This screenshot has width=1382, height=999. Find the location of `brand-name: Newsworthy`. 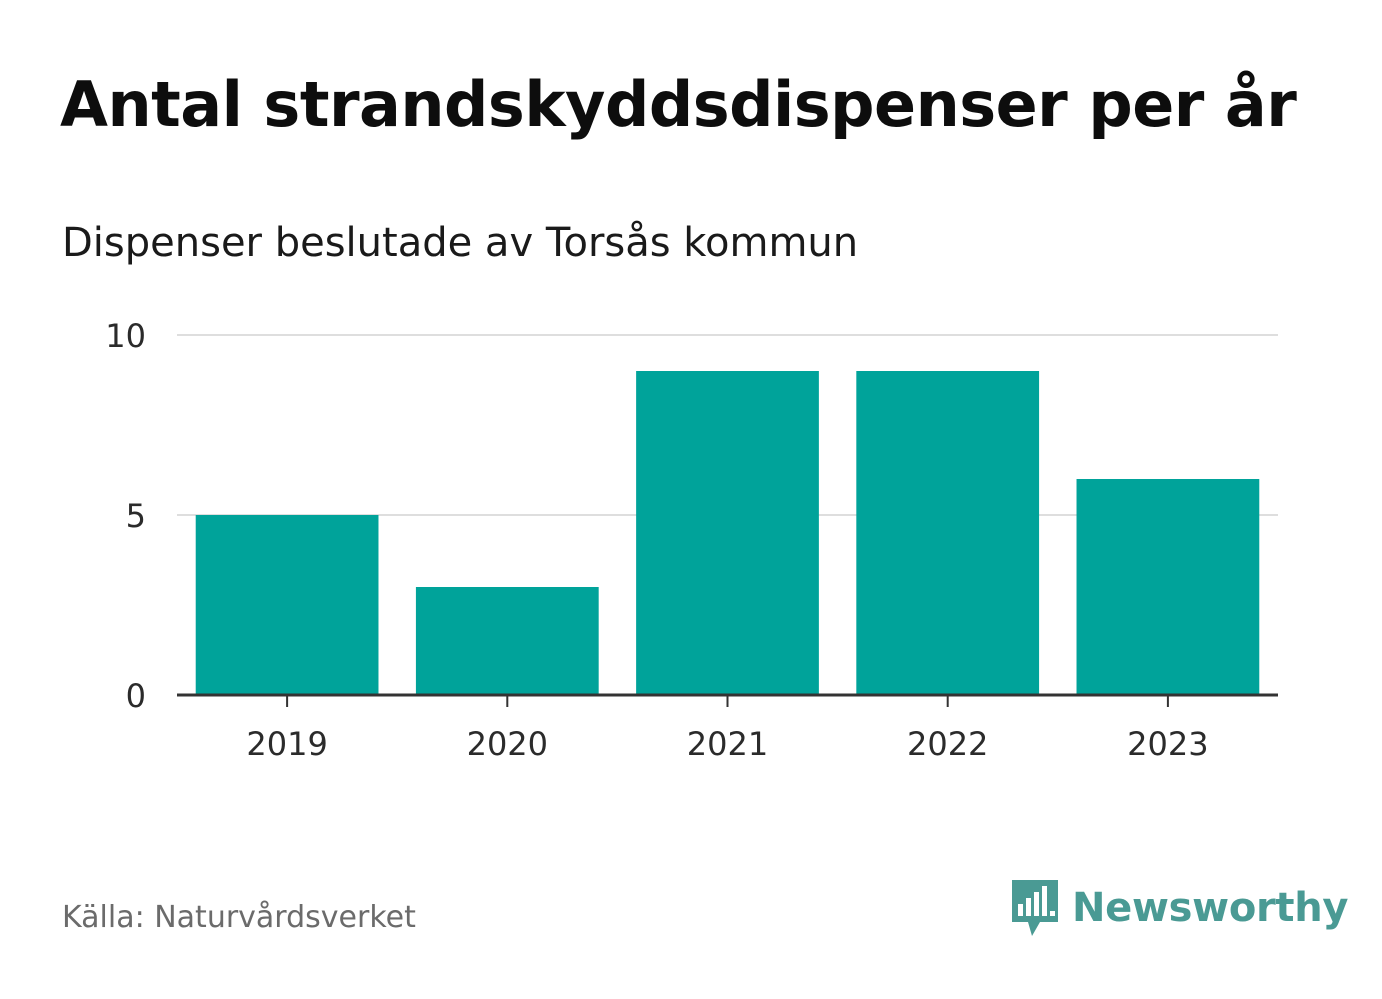

brand-name: Newsworthy is located at coordinates (1210, 908).